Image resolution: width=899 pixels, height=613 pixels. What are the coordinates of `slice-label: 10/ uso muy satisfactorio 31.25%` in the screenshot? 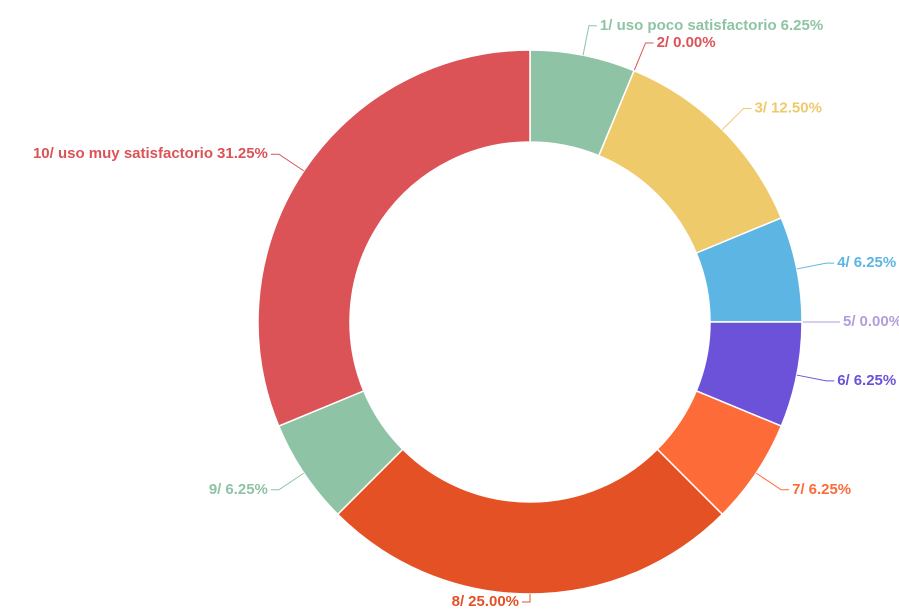 It's located at (150, 153).